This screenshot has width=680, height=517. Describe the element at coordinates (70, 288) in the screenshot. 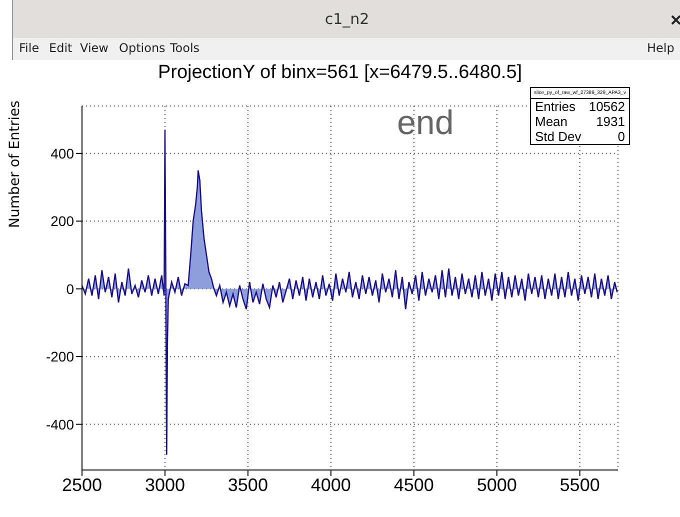

I see `y-tick-label: 0` at that location.